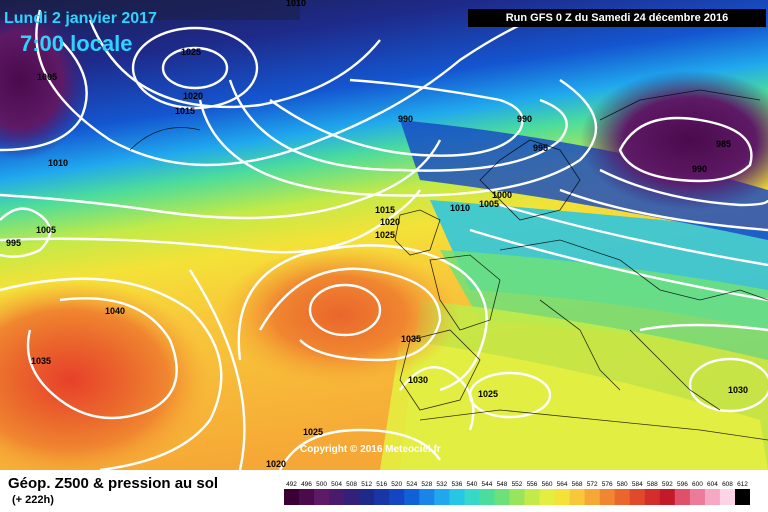  What do you see at coordinates (336, 484) in the screenshot?
I see `scale-tick-label: 504` at bounding box center [336, 484].